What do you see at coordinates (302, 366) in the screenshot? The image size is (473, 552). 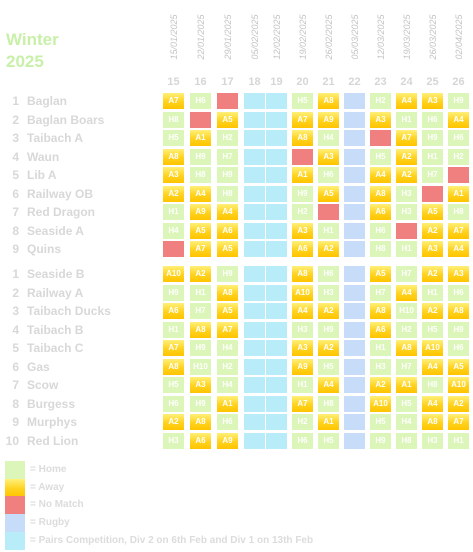 I see `fixture-cell: A9` at bounding box center [302, 366].